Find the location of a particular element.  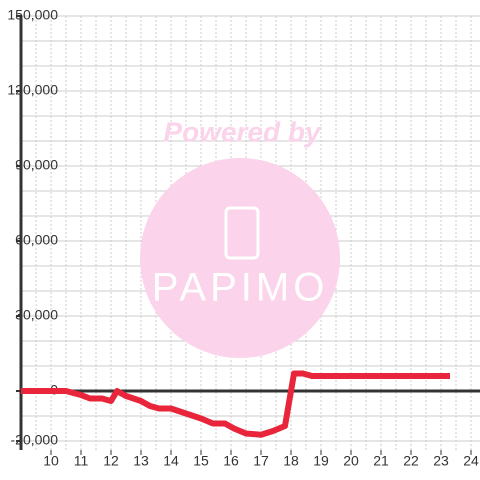

y-tick-label: 30,000 is located at coordinates (36, 315).